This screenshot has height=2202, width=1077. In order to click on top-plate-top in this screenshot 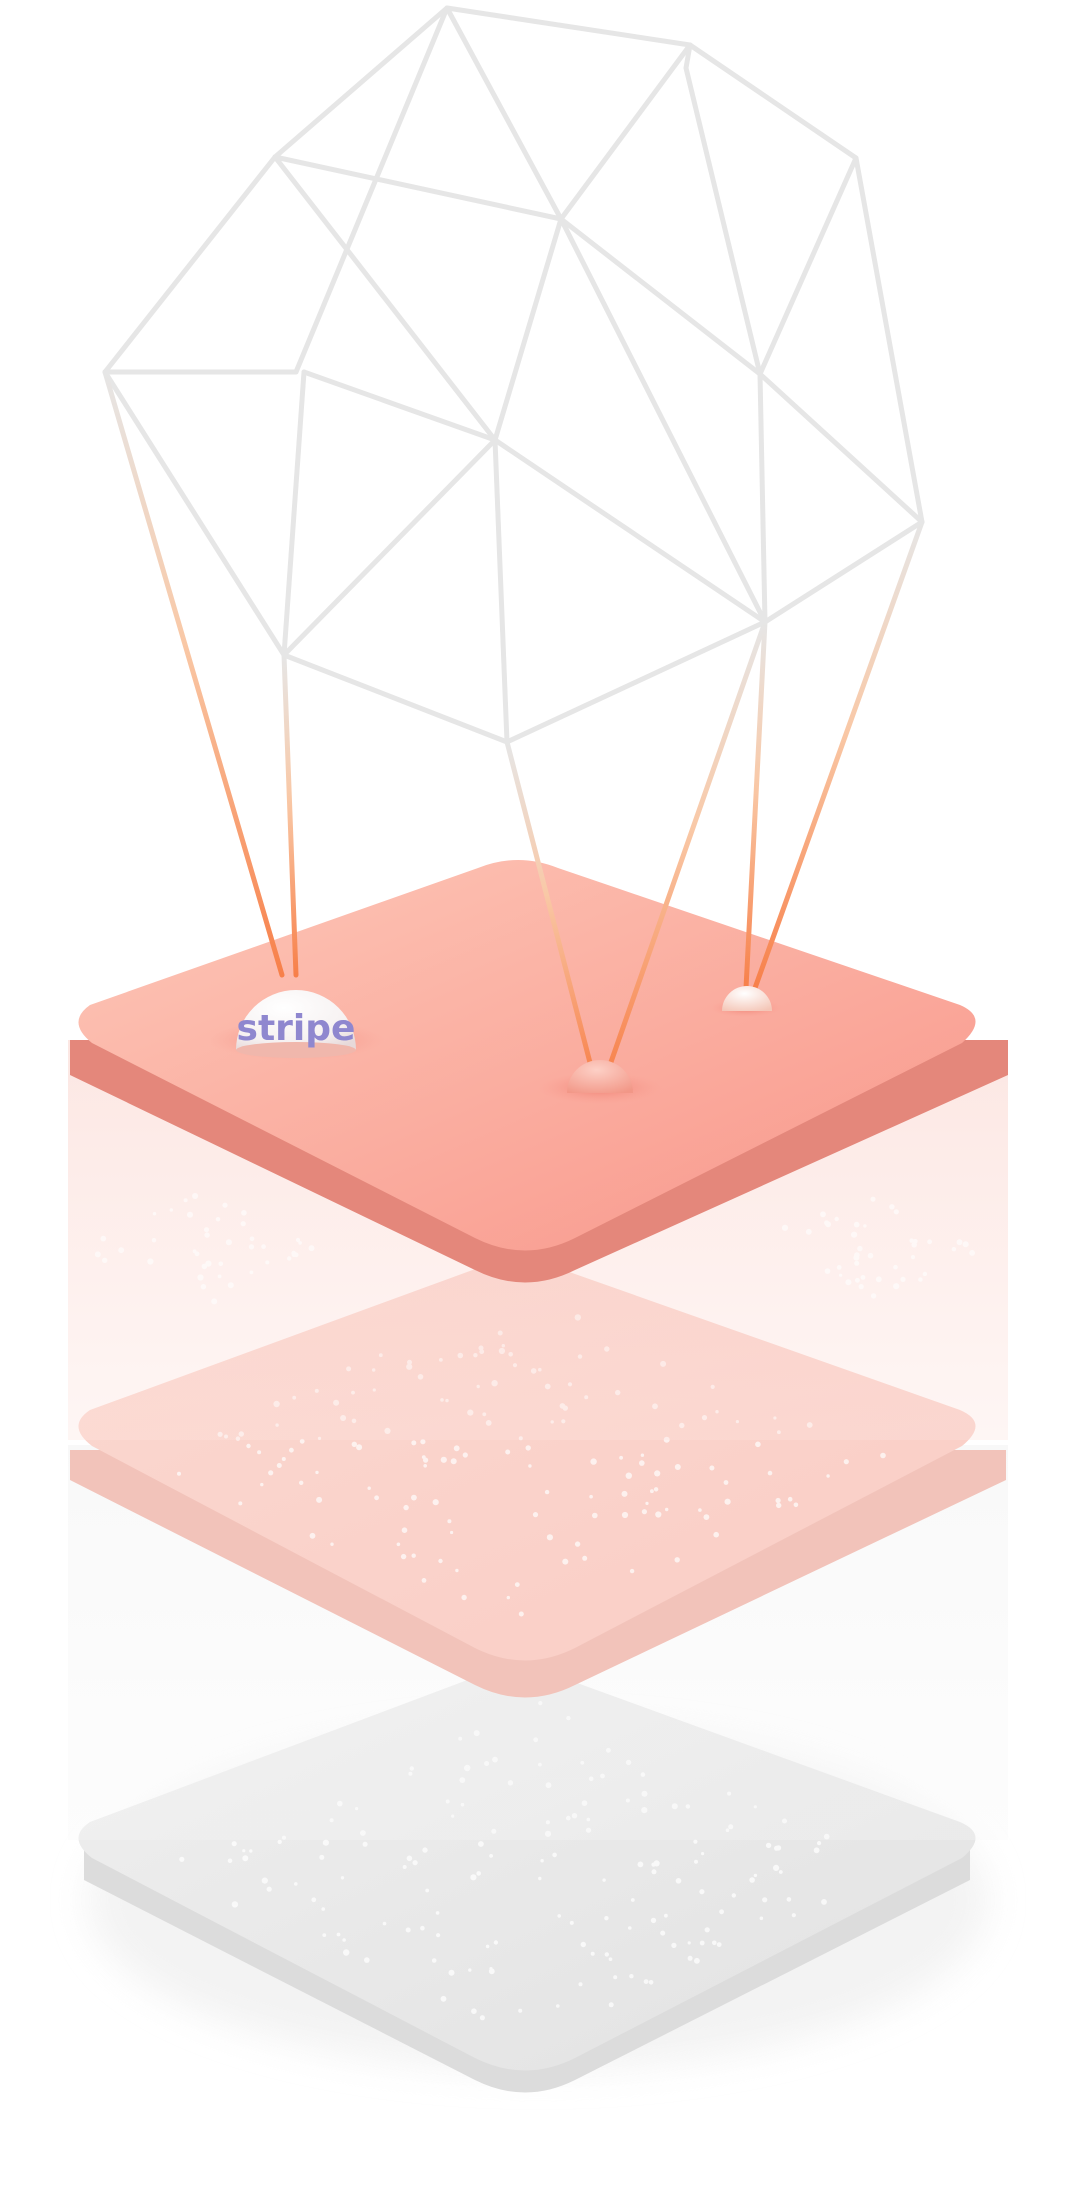, I will do `click(527, 1055)`.